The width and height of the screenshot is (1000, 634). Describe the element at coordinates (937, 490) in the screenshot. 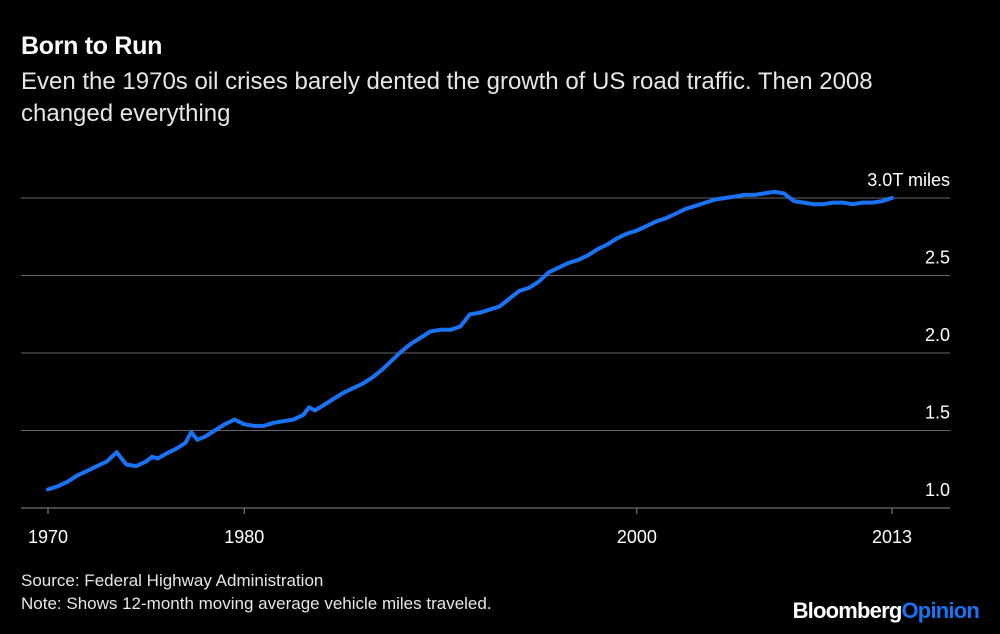

I see `y-tick-label: 1.0` at that location.